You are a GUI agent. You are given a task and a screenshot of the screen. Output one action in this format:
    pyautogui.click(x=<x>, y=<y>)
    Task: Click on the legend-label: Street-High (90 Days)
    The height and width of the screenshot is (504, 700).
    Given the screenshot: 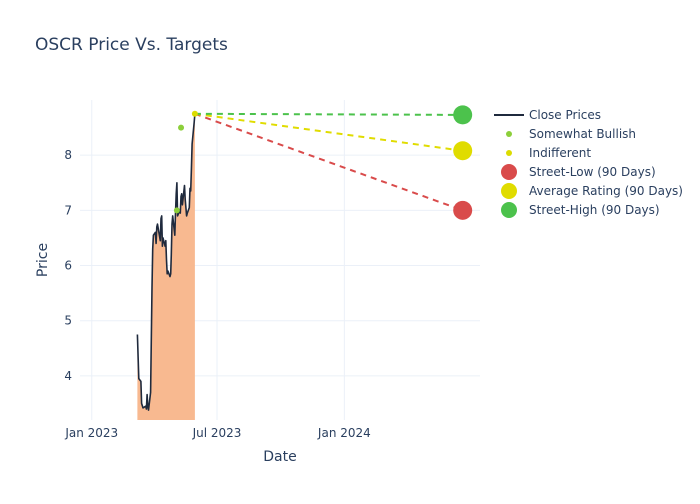 What is the action you would take?
    pyautogui.click(x=594, y=210)
    